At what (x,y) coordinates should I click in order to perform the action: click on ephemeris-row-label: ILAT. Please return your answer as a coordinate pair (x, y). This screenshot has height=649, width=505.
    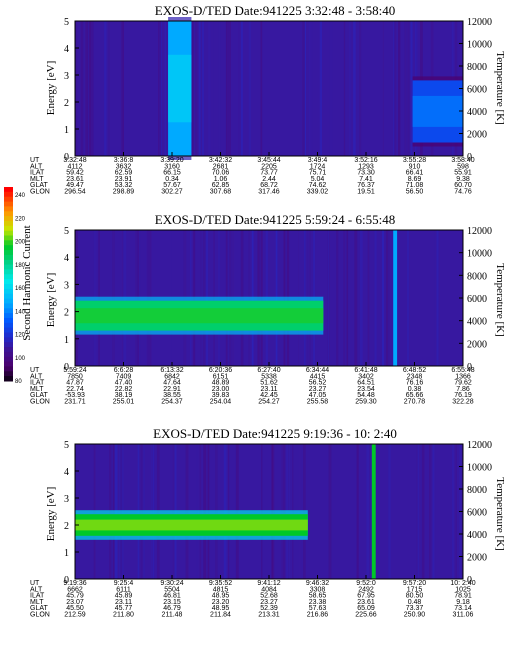
    Looking at the image, I should click on (37, 383).